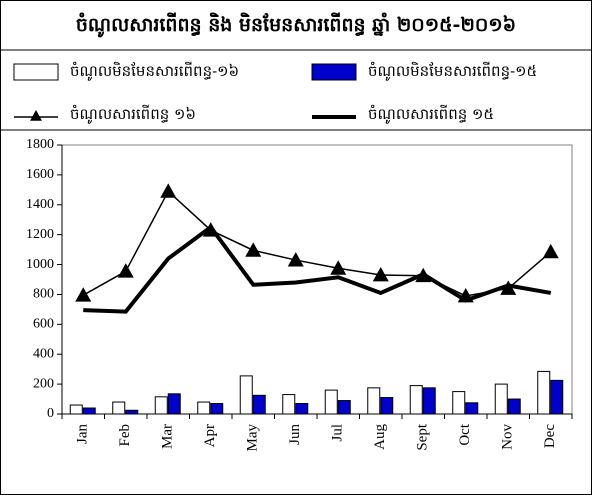 This screenshot has width=592, height=495. What do you see at coordinates (168, 436) in the screenshot?
I see `x-tick-label: Mar` at bounding box center [168, 436].